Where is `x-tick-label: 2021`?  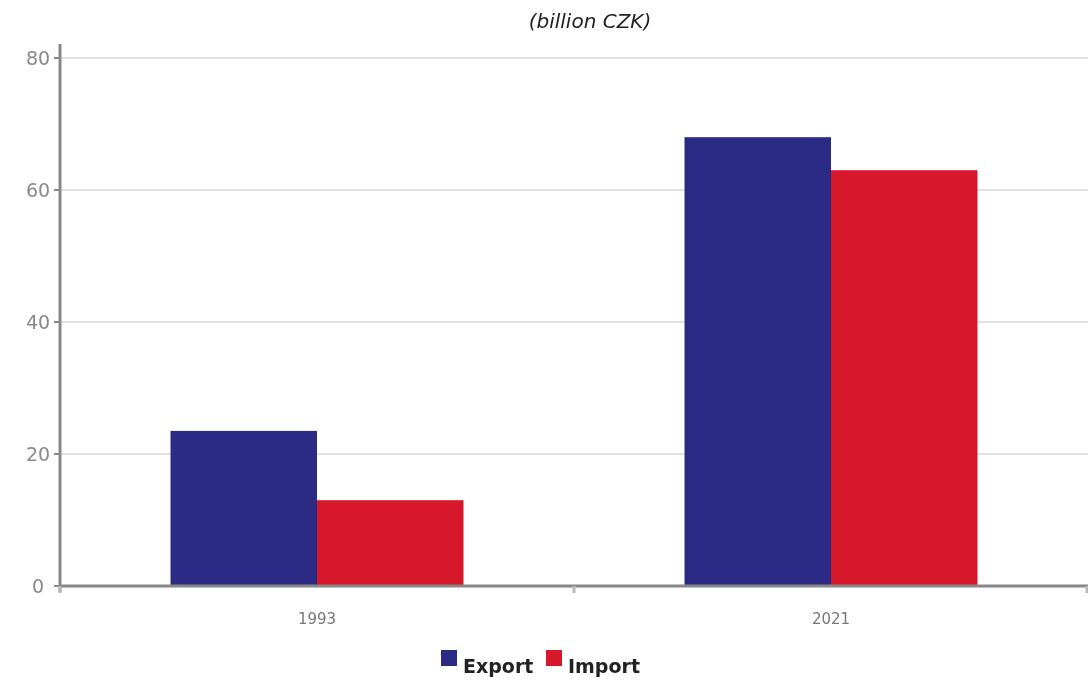
x-tick-label: 2021 is located at coordinates (831, 619).